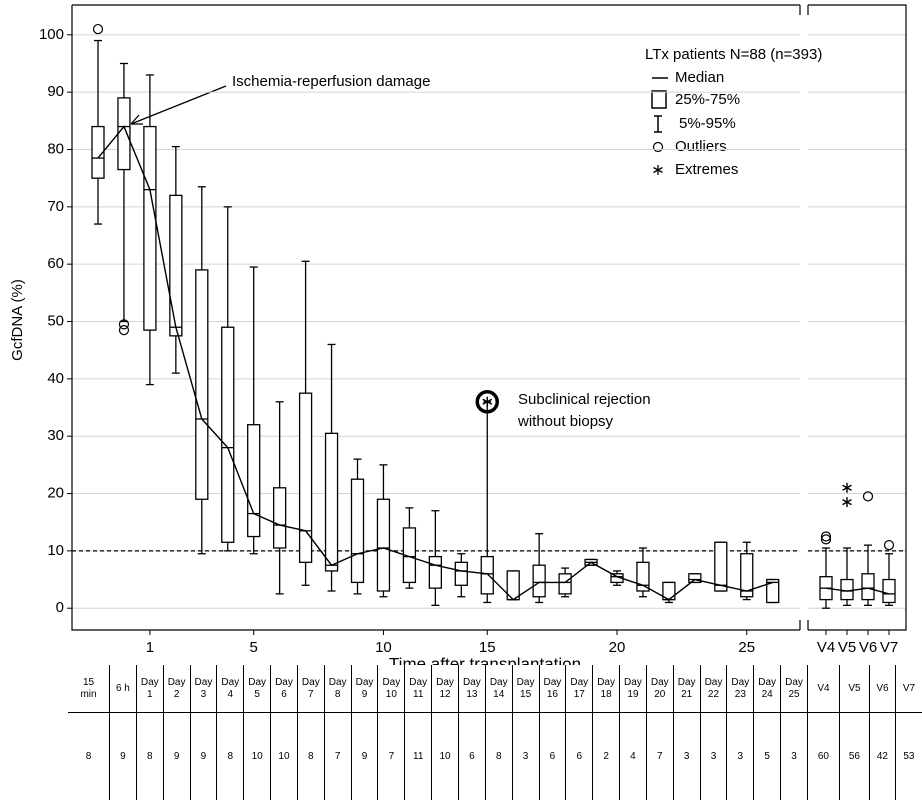 The image size is (922, 800). Describe the element at coordinates (365, 689) in the screenshot. I see `table-cell: Day 9` at that location.